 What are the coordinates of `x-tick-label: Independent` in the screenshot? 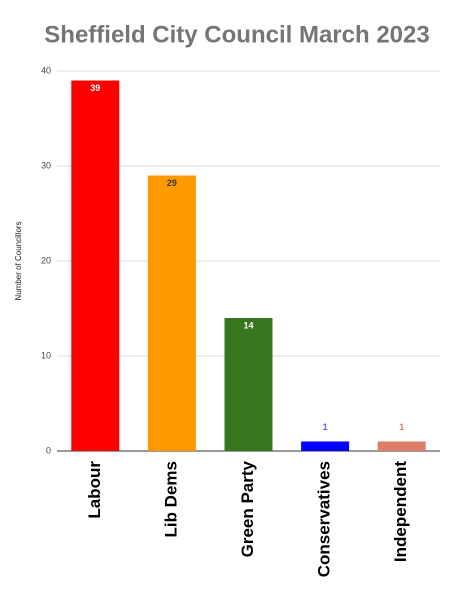 It's located at (400, 511).